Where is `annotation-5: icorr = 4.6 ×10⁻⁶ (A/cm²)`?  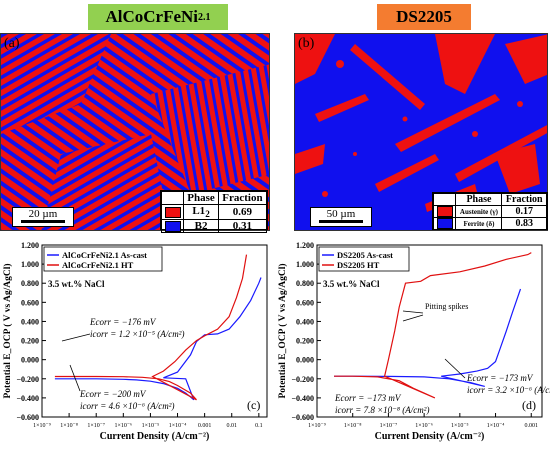 annotation-5: icorr = 4.6 ×10⁻⁶ (A/cm²) is located at coordinates (127, 406).